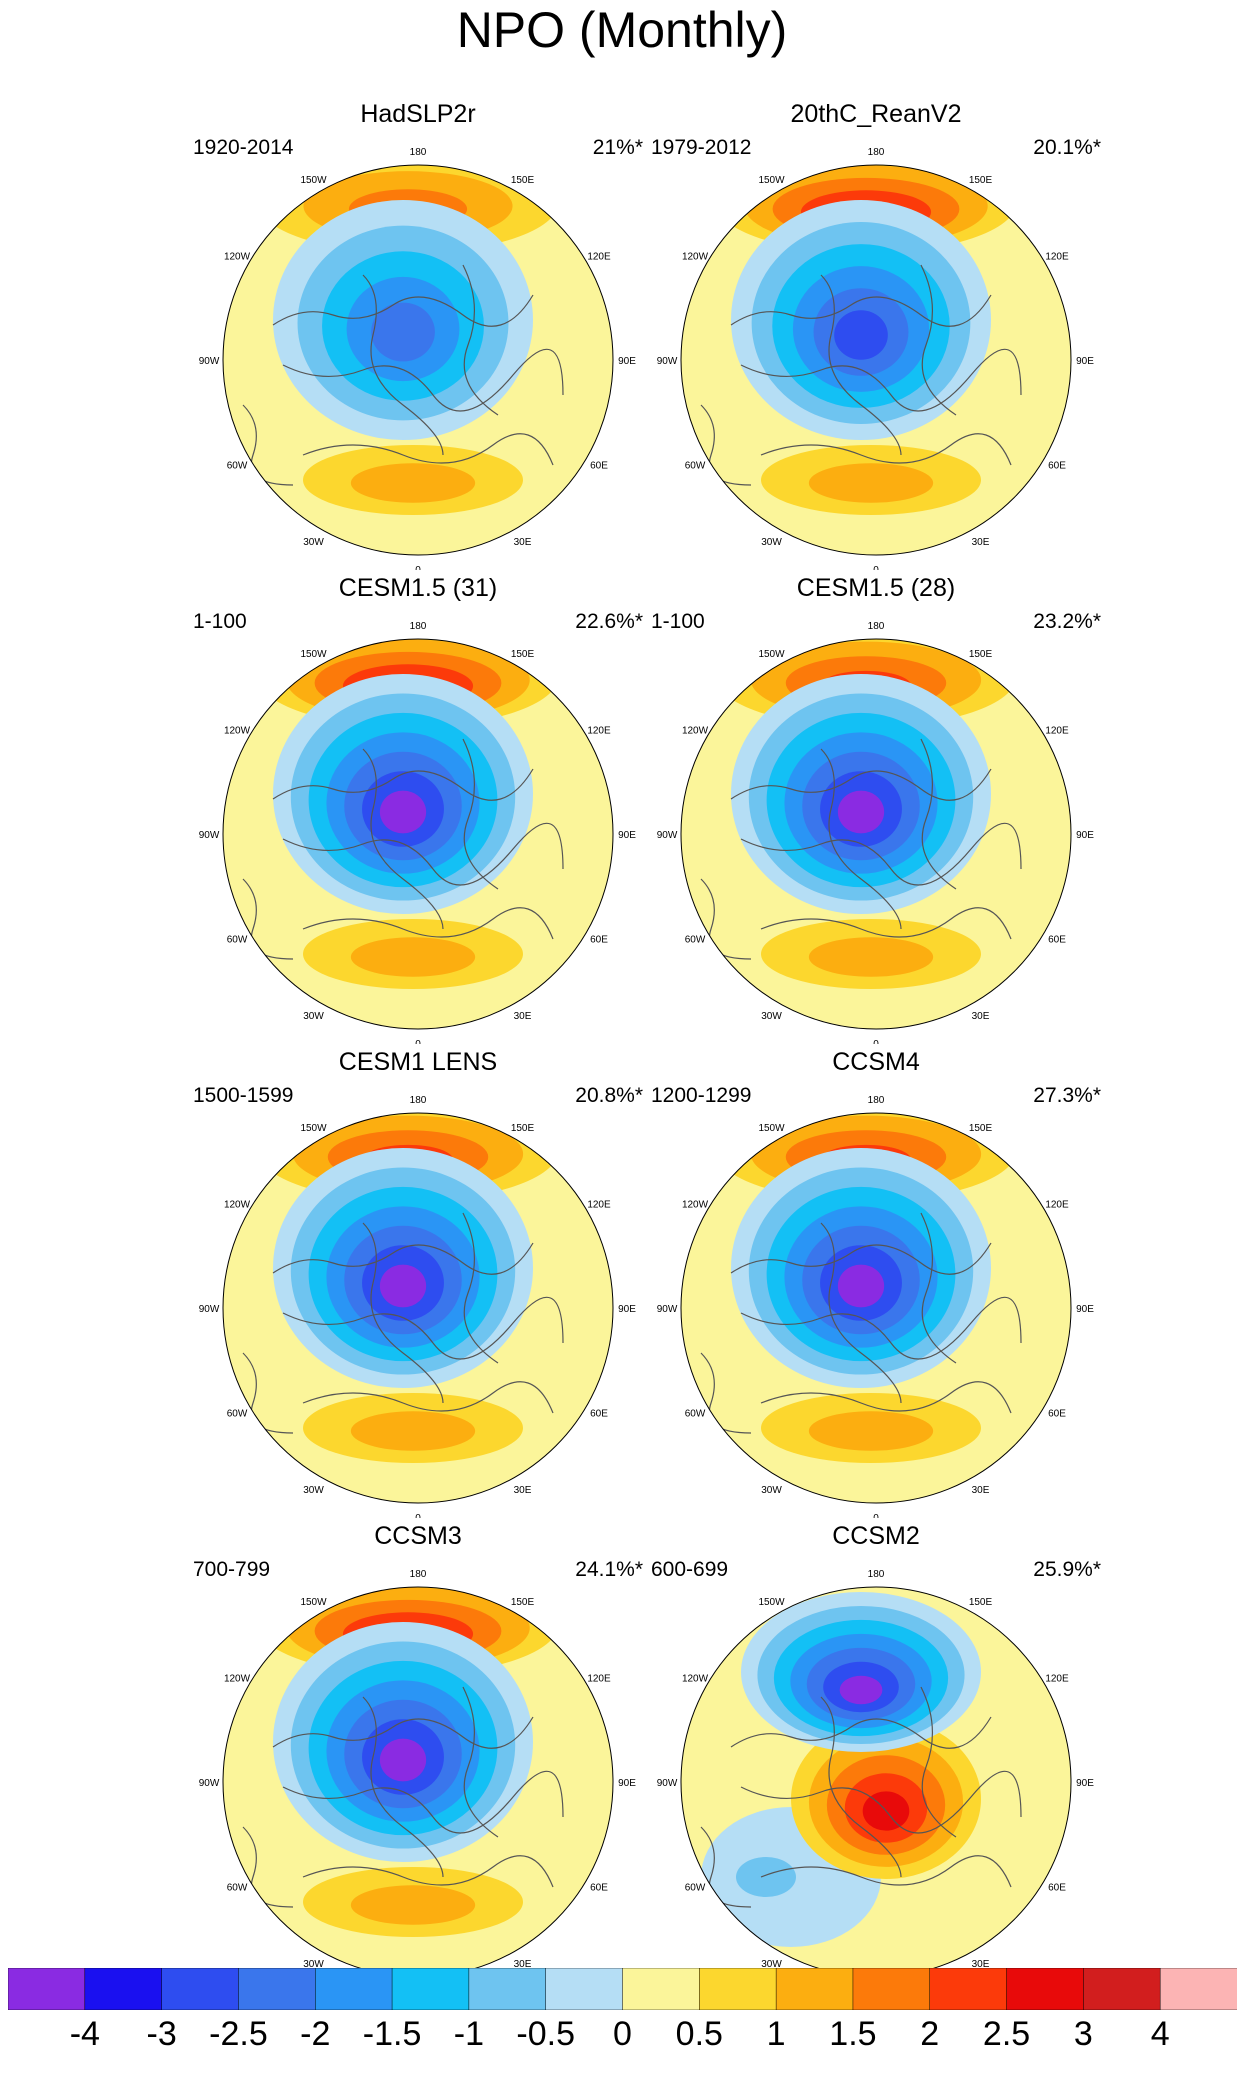  I want to click on panel-years: 700-799, so click(232, 1569).